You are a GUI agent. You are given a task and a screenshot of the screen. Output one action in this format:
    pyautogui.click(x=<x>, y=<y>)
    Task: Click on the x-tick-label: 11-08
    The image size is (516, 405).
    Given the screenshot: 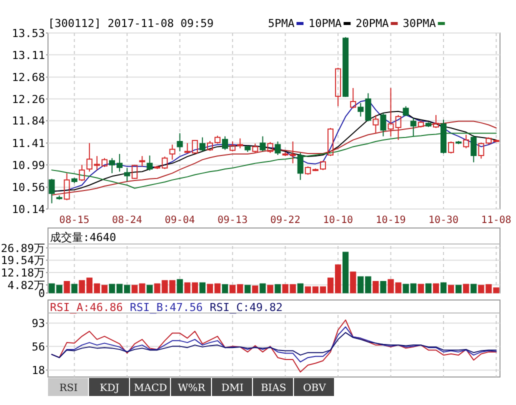 What is the action you would take?
    pyautogui.click(x=496, y=220)
    